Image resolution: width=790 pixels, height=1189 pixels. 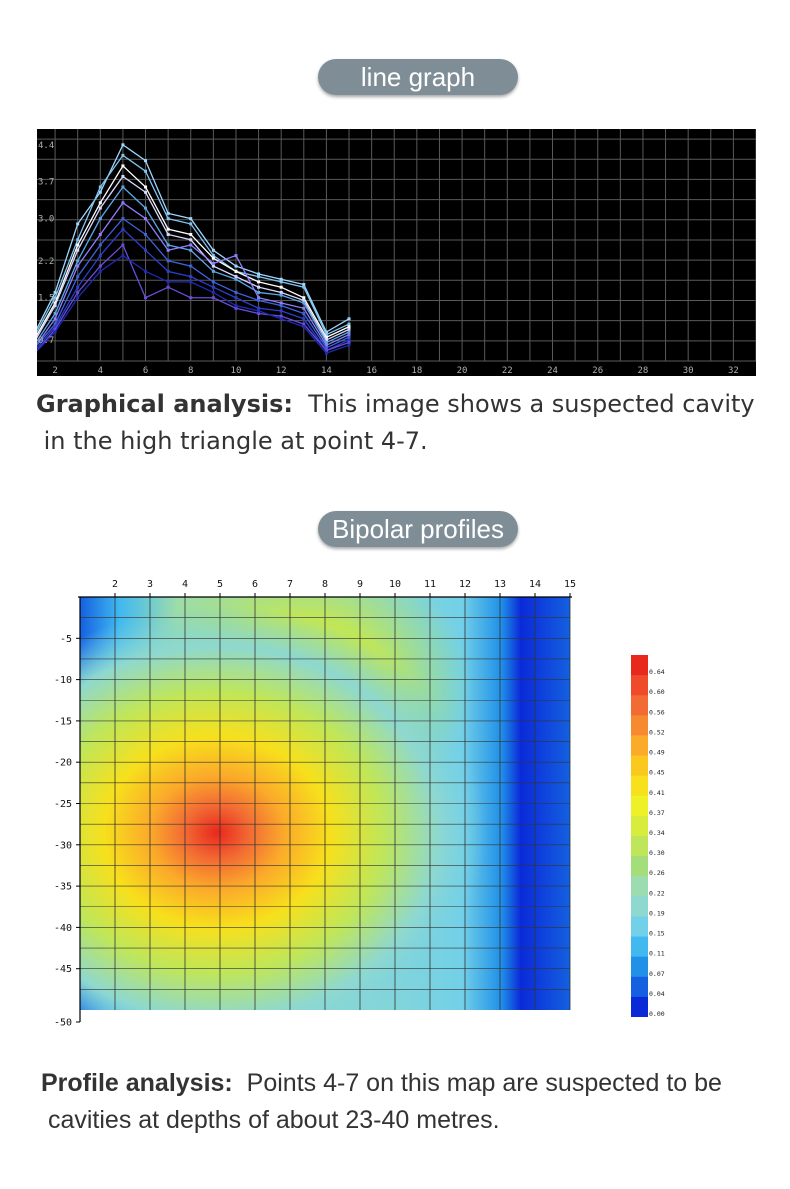 What do you see at coordinates (416, 371) in the screenshot?
I see `x-tick-label: 18` at bounding box center [416, 371].